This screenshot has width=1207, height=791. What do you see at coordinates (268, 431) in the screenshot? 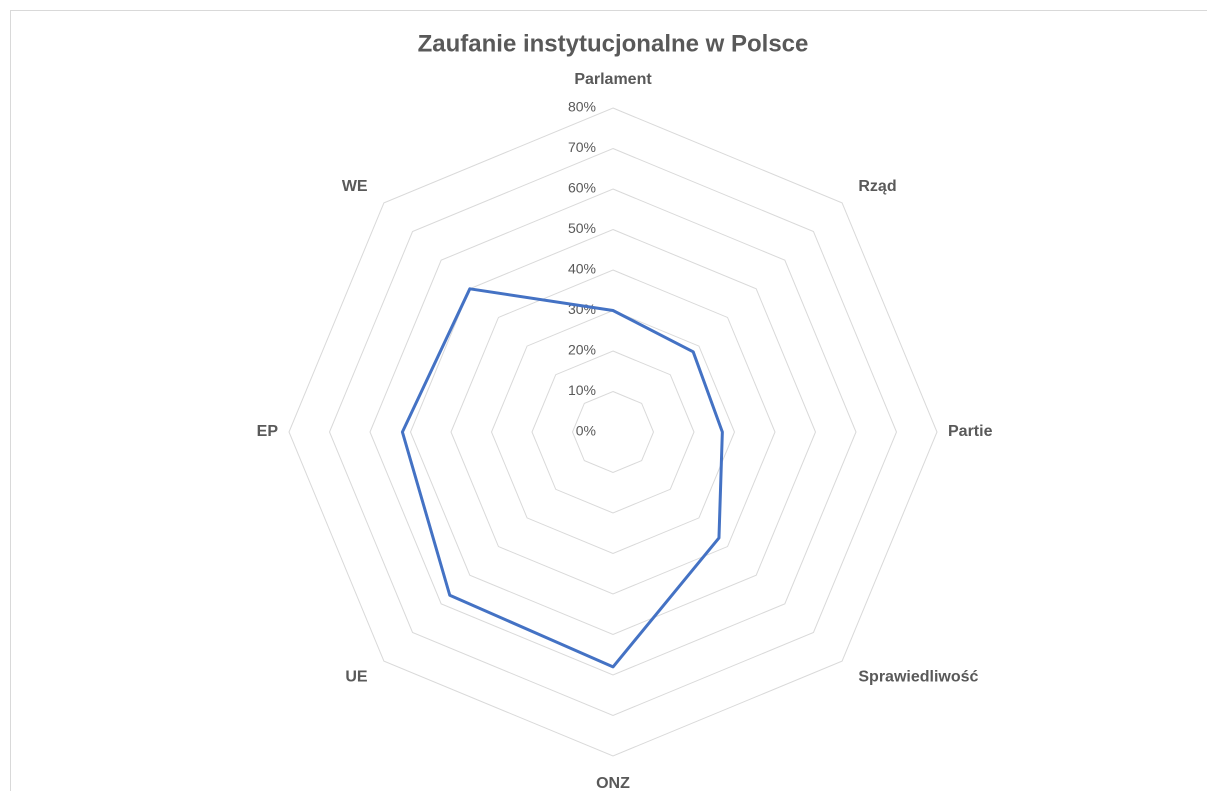
I see `category-label: EP` at bounding box center [268, 431].